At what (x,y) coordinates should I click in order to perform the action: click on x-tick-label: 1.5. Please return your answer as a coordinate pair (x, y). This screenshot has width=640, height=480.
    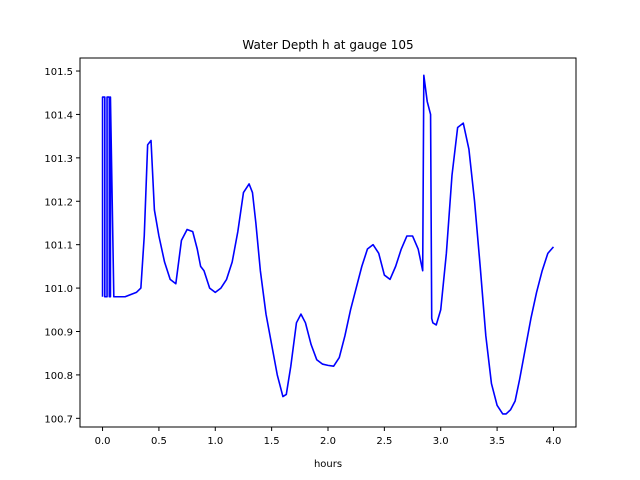
    Looking at the image, I should click on (272, 441).